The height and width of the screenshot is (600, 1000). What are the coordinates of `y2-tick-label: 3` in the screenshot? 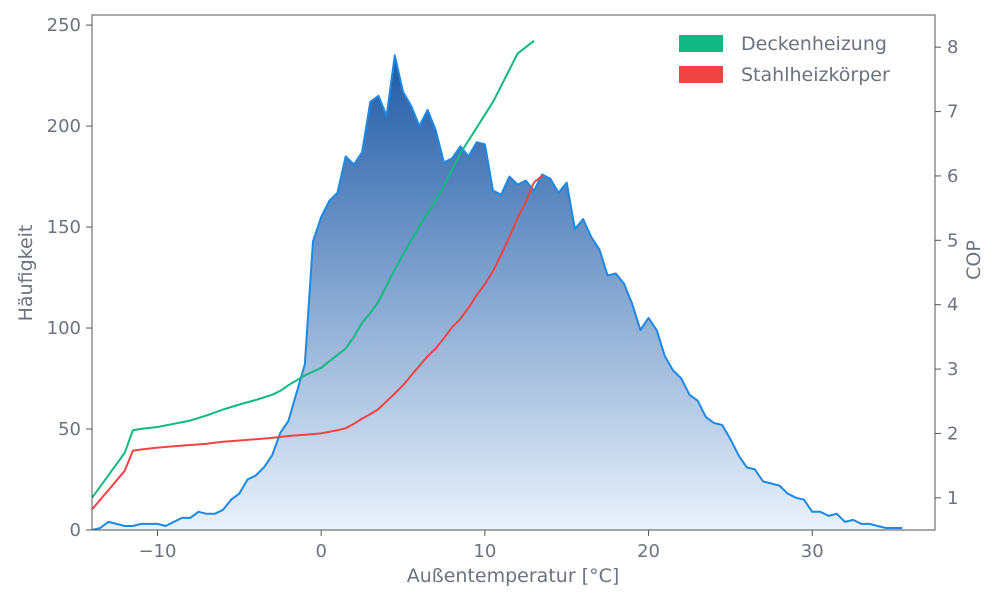 It's located at (952, 369).